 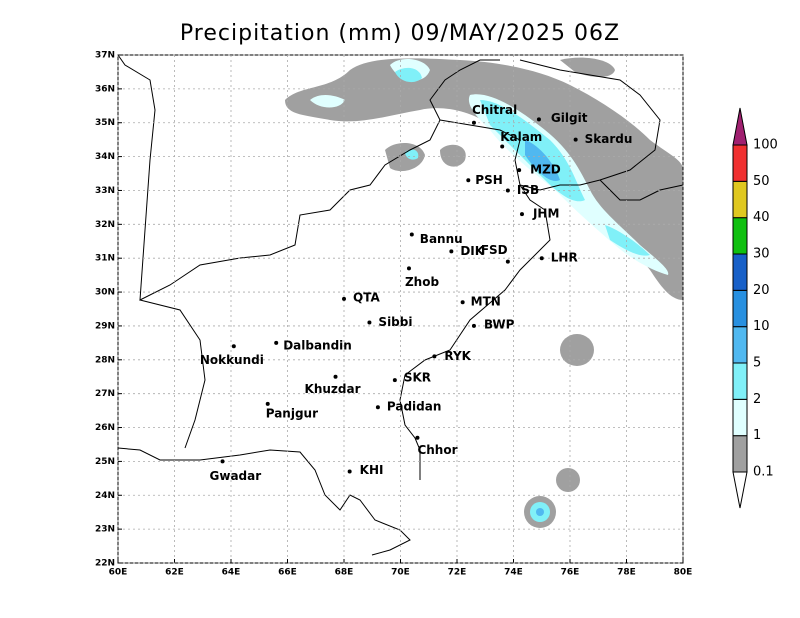 What do you see at coordinates (683, 573) in the screenshot?
I see `x-tick-label: 80E` at bounding box center [683, 573].